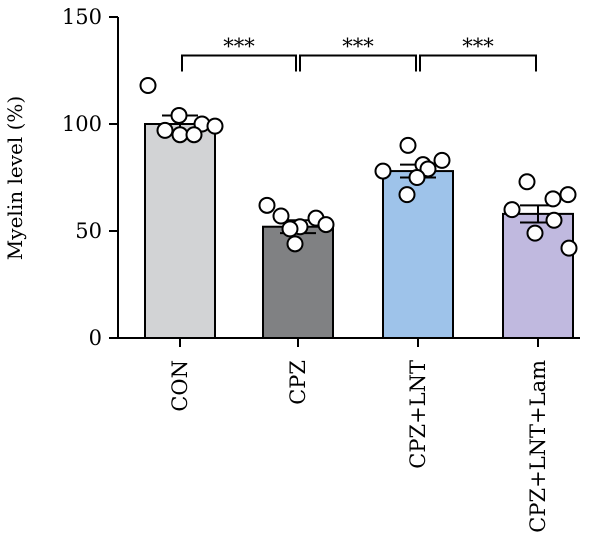  Describe the element at coordinates (82, 124) in the screenshot. I see `y-tick-label: 100` at that location.